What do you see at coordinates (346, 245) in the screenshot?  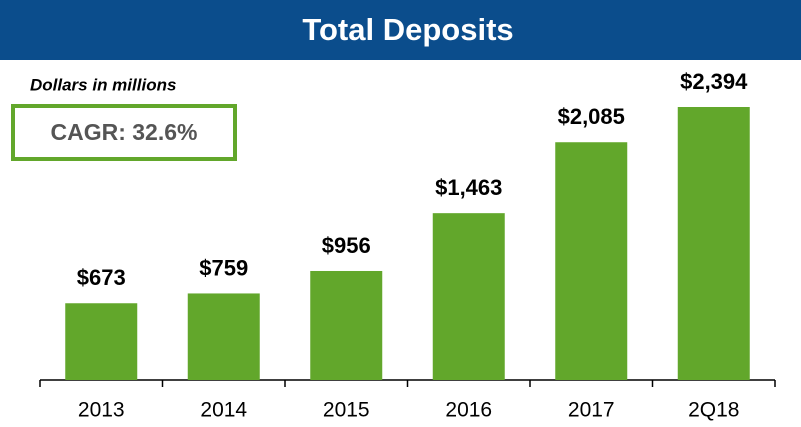 I see `value-label: $956` at bounding box center [346, 245].